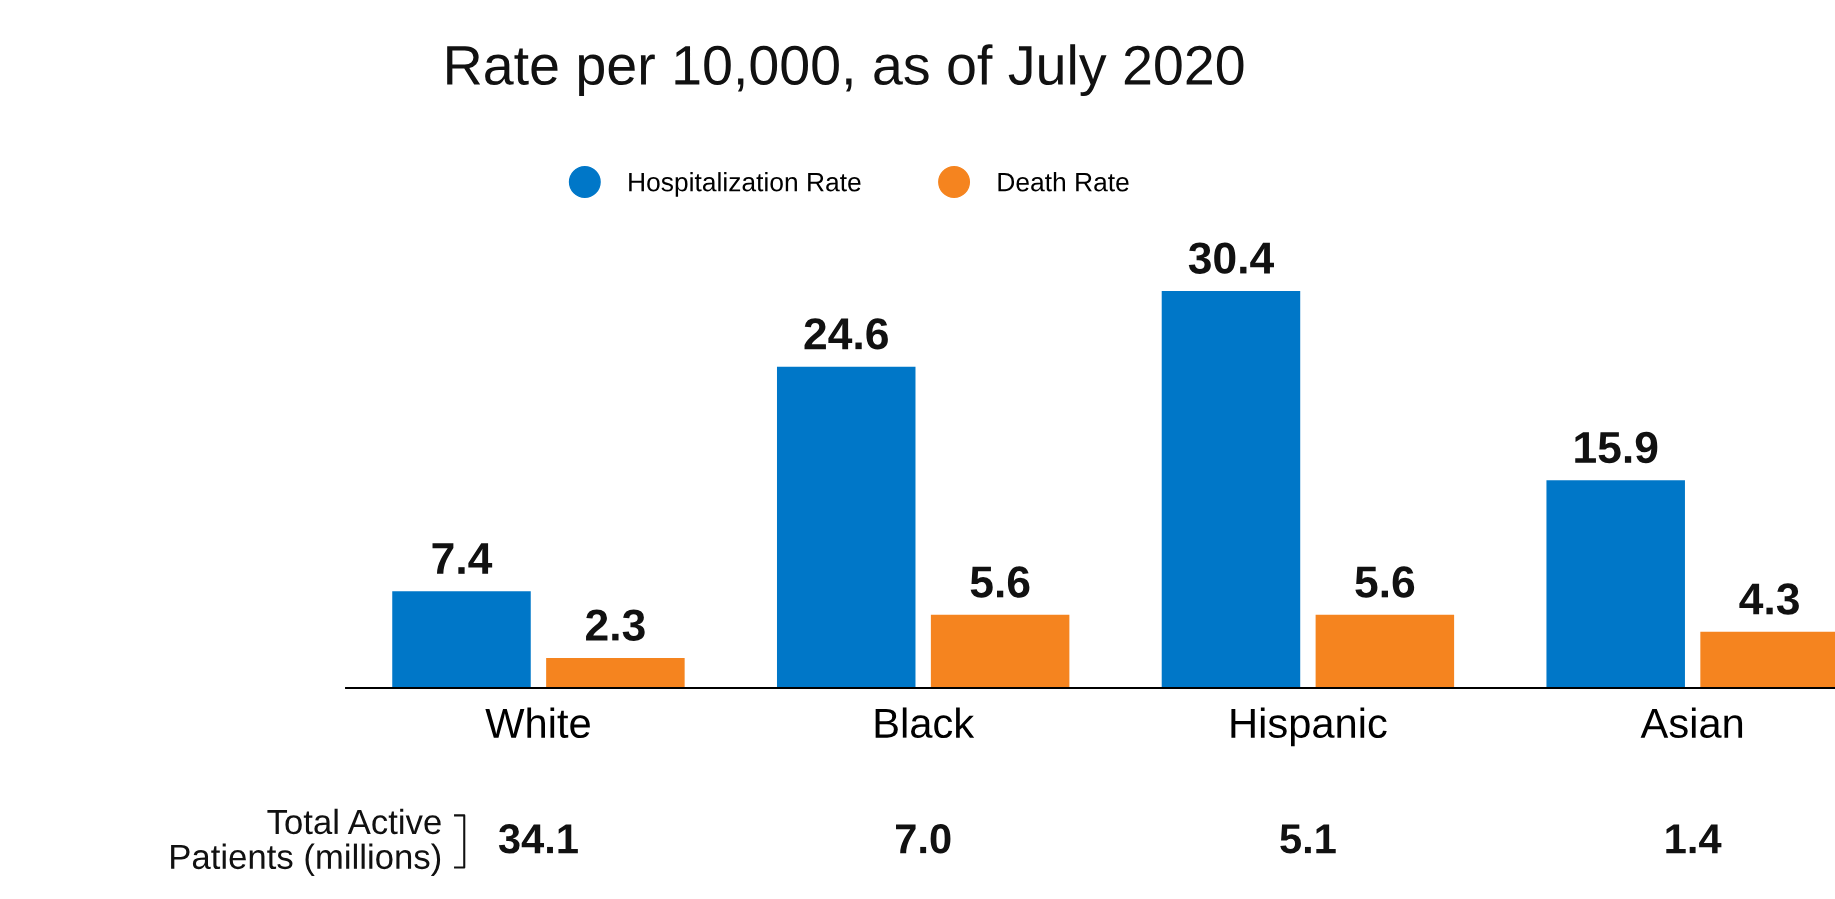 The image size is (1835, 899). What do you see at coordinates (925, 723) in the screenshot?
I see `x-tick-label: Black` at bounding box center [925, 723].